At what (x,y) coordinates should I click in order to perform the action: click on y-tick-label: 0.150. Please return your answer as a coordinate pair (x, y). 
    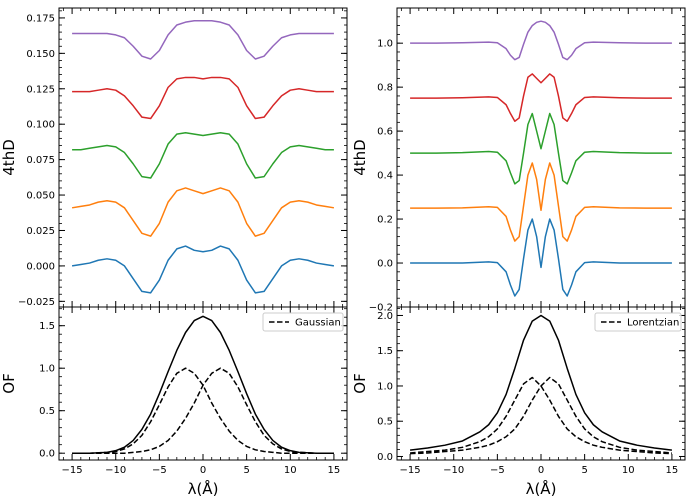
    Looking at the image, I should click on (40, 54).